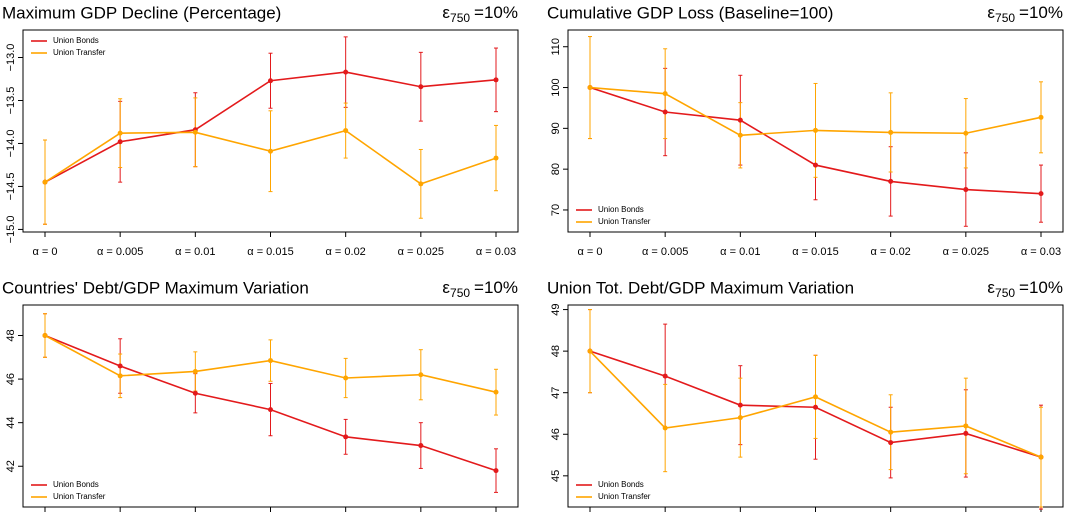 Image resolution: width=1065 pixels, height=527 pixels. I want to click on y-tick-label: 42, so click(11, 466).